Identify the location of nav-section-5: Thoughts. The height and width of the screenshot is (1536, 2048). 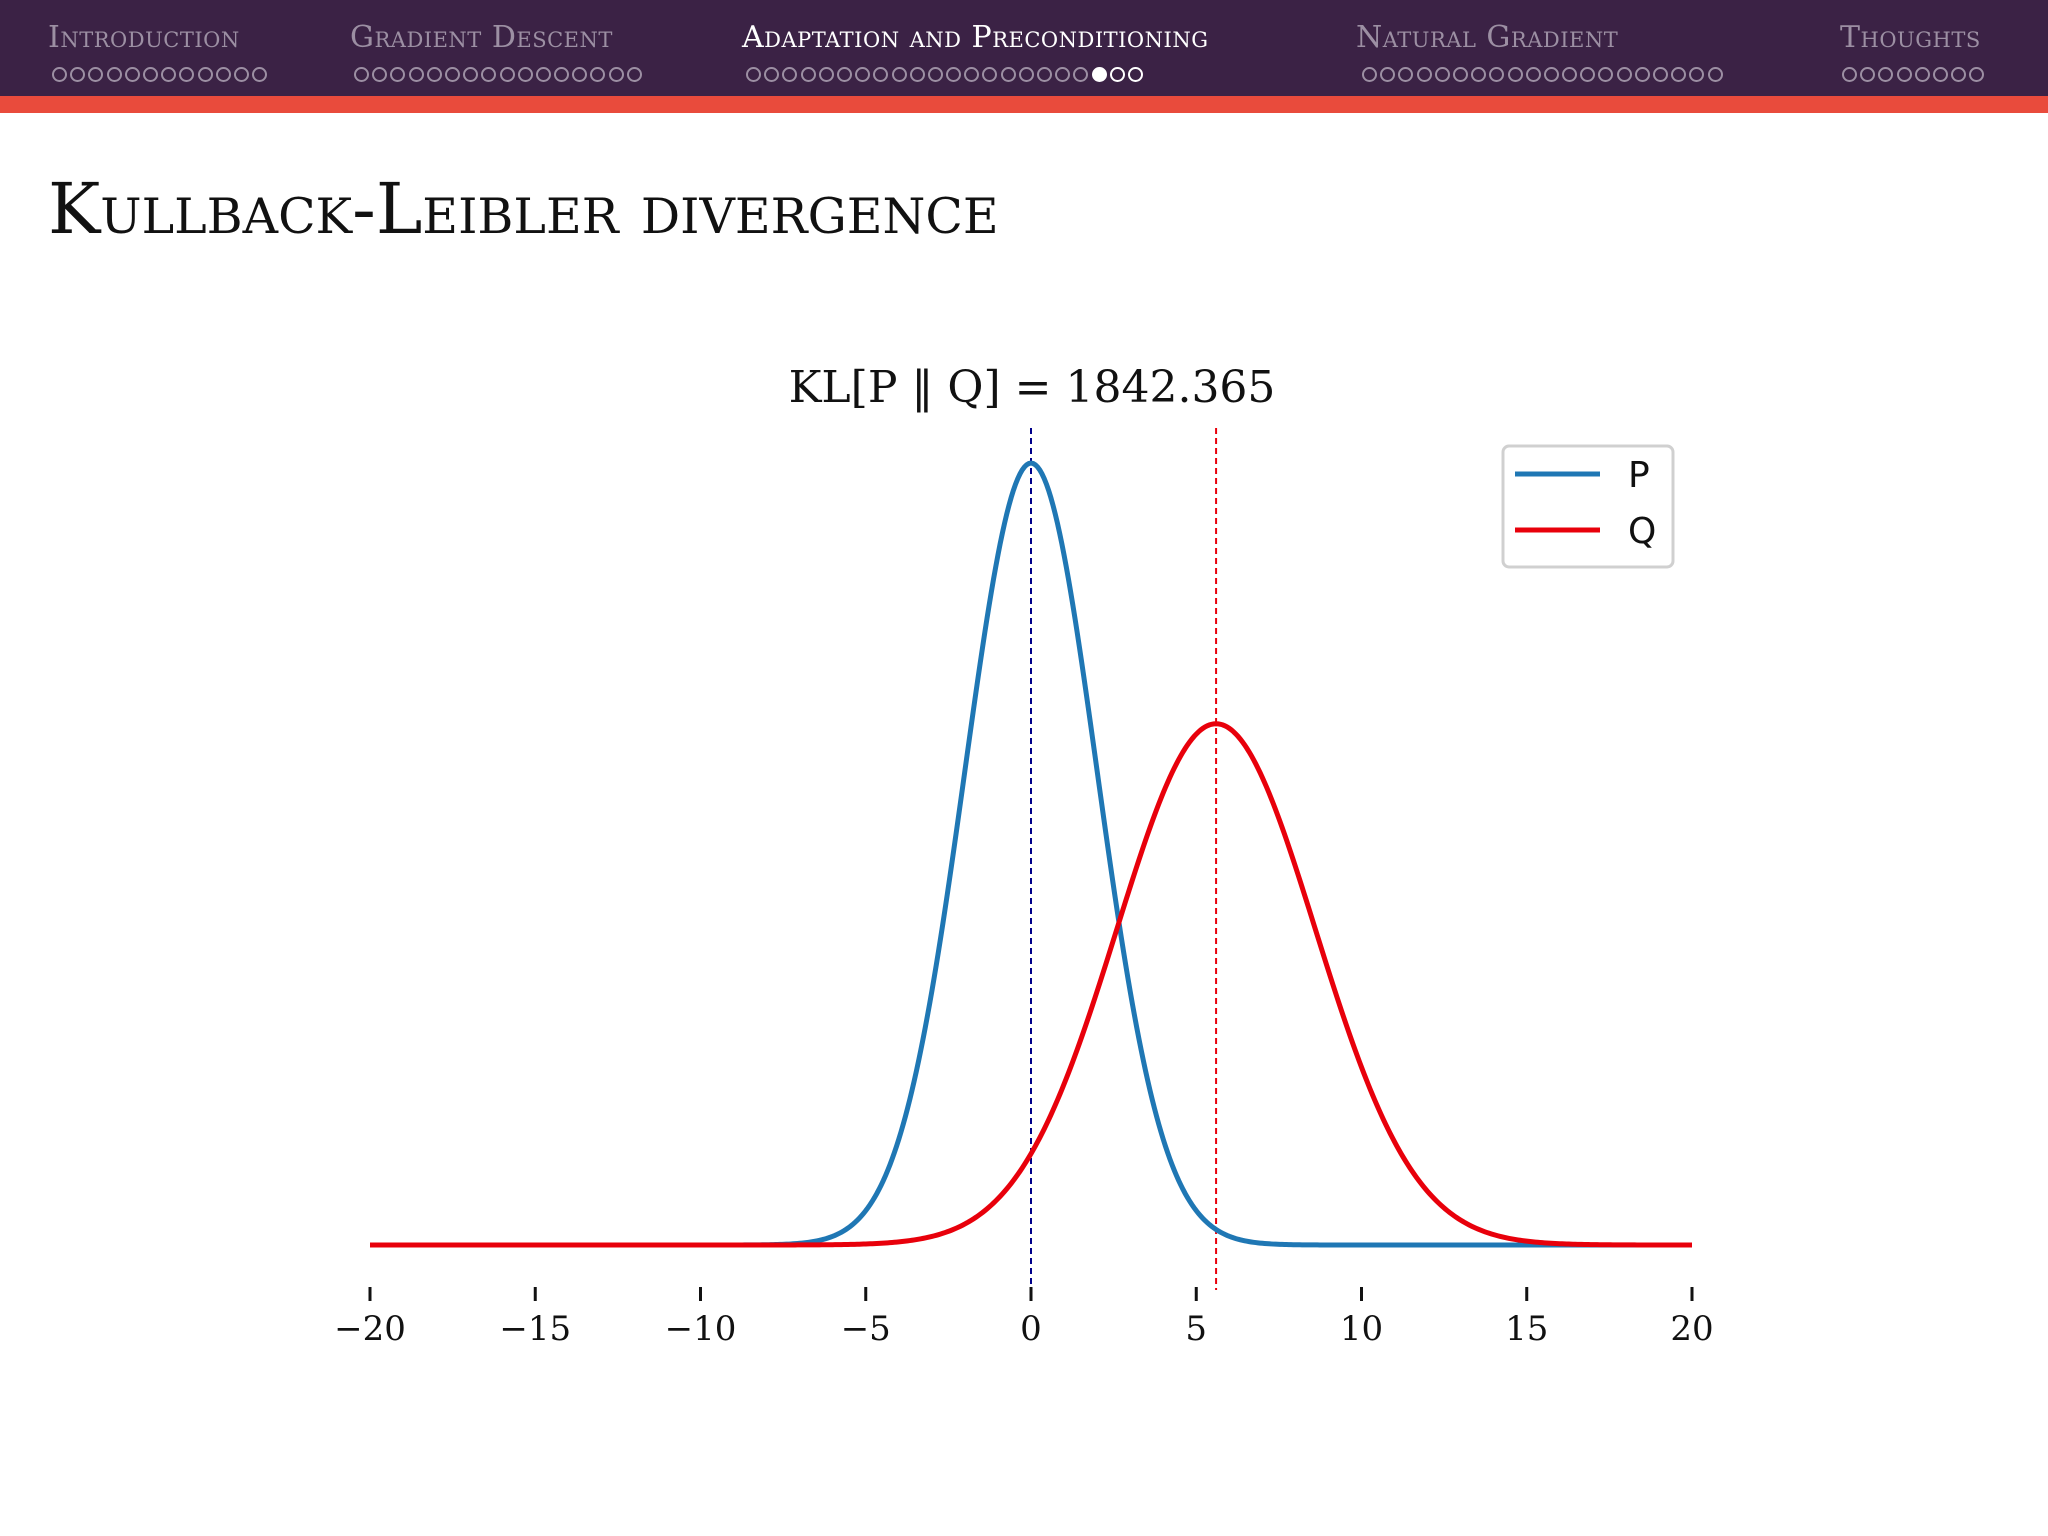
(1910, 37).